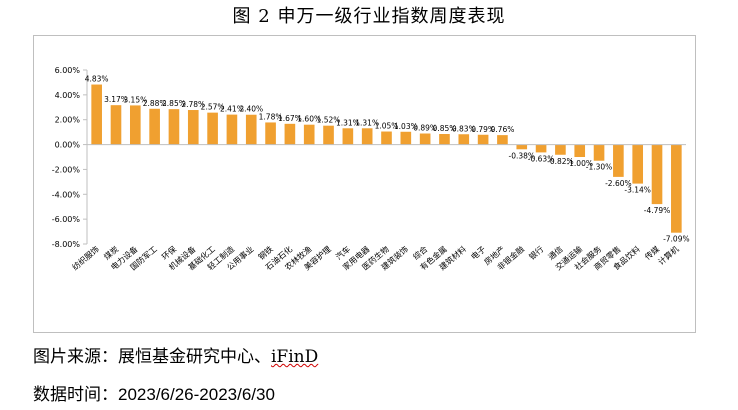 This screenshot has height=410, width=738. Describe the element at coordinates (536, 253) in the screenshot. I see `x-tick-label: 银行` at that location.